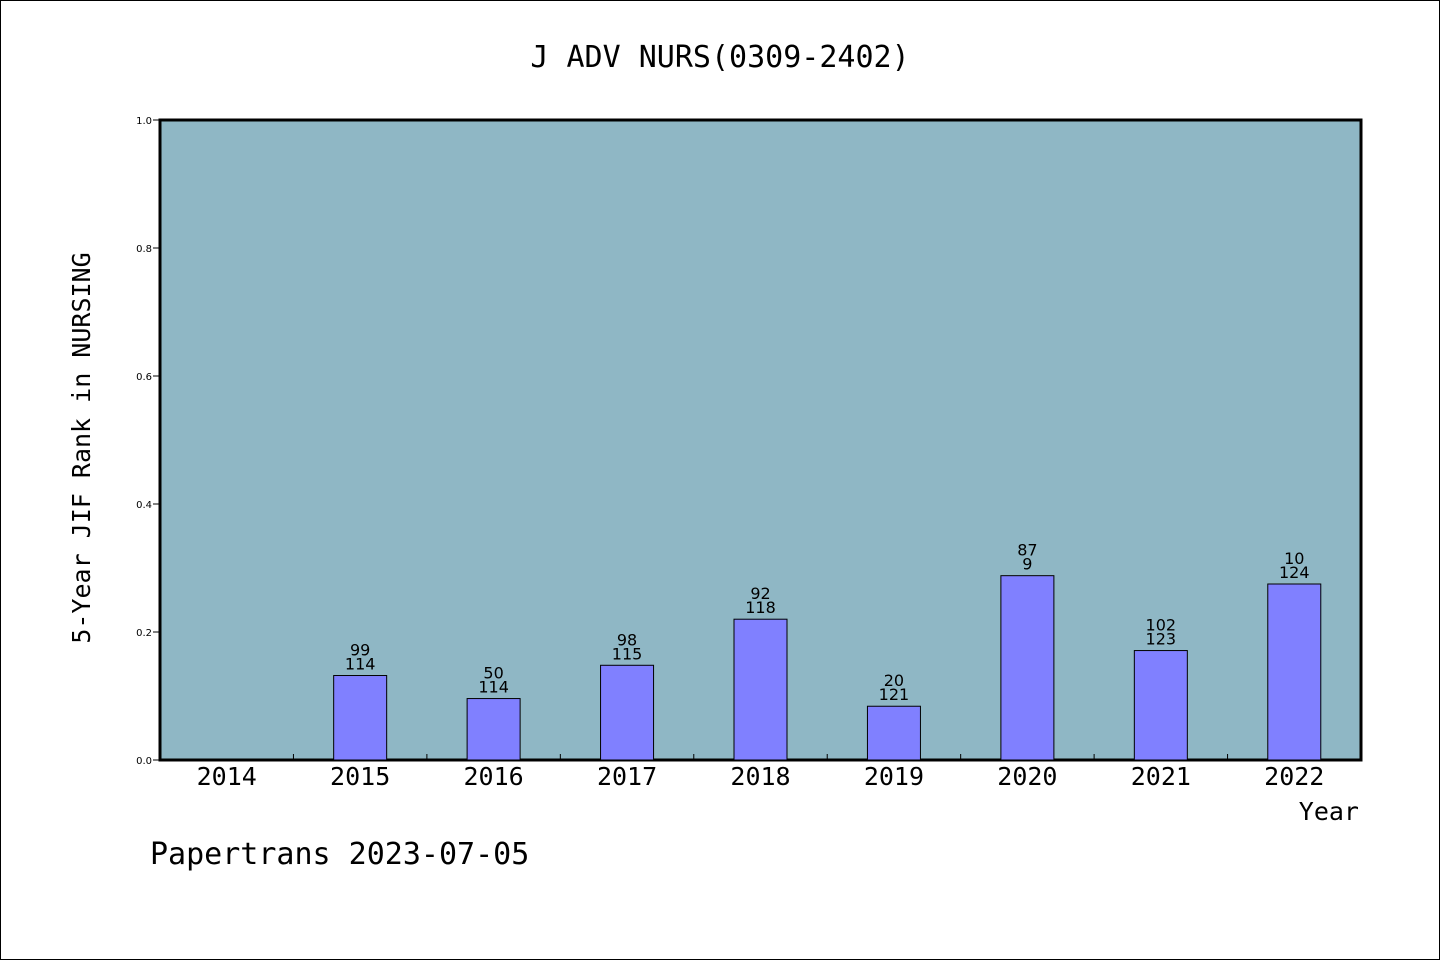 This screenshot has width=1440, height=960. What do you see at coordinates (627, 712) in the screenshot?
I see `bar-2017` at bounding box center [627, 712].